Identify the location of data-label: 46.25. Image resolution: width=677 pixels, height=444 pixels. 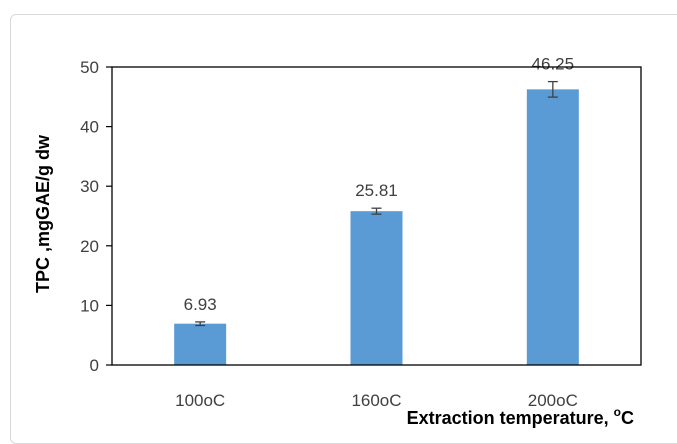
(553, 64).